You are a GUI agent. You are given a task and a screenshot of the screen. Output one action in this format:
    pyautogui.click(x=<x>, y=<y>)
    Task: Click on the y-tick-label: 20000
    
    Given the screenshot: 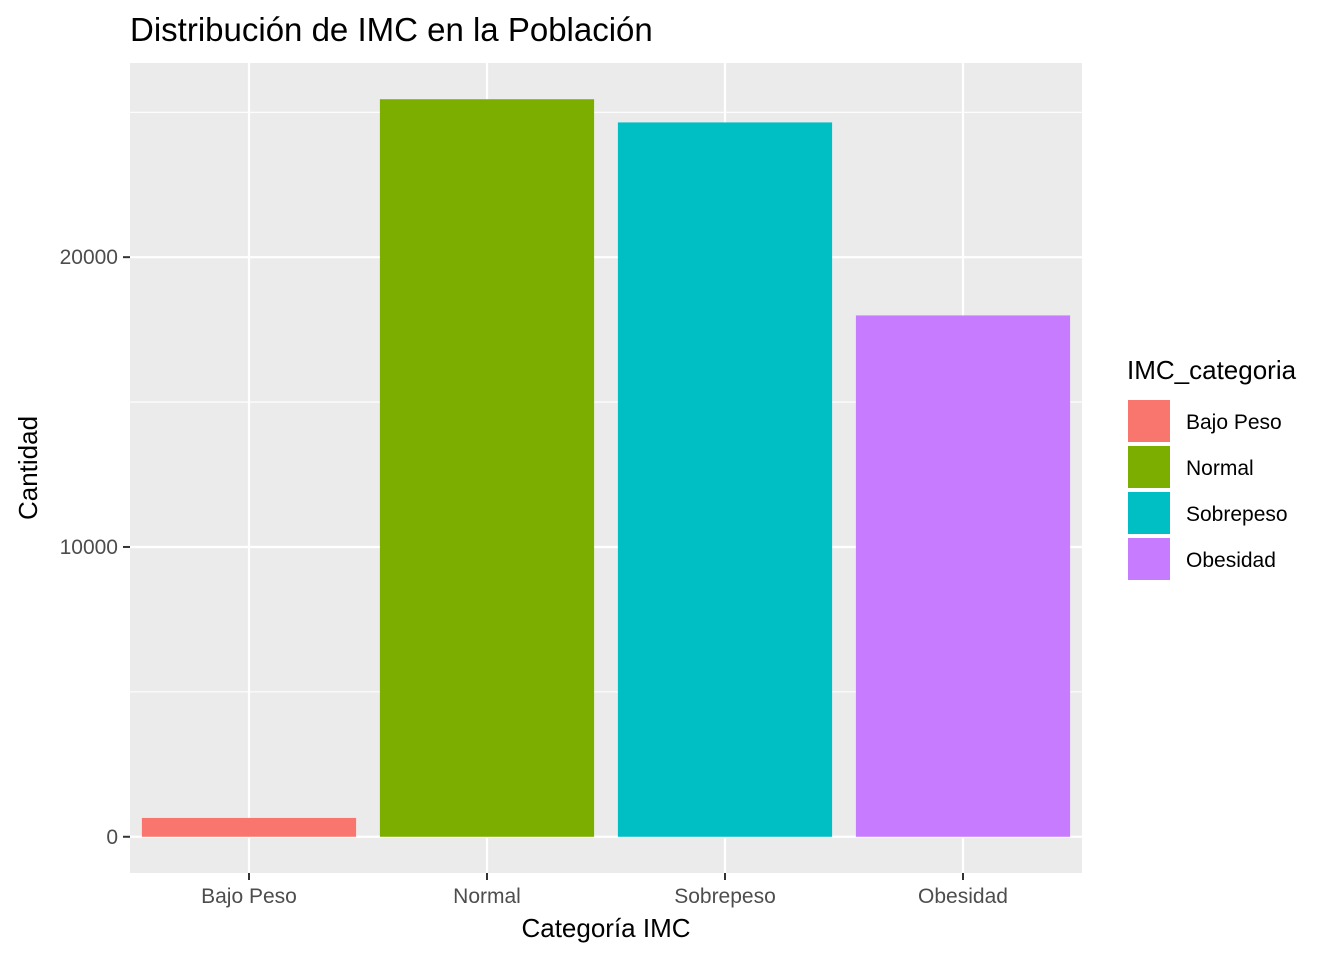 What is the action you would take?
    pyautogui.click(x=89, y=257)
    